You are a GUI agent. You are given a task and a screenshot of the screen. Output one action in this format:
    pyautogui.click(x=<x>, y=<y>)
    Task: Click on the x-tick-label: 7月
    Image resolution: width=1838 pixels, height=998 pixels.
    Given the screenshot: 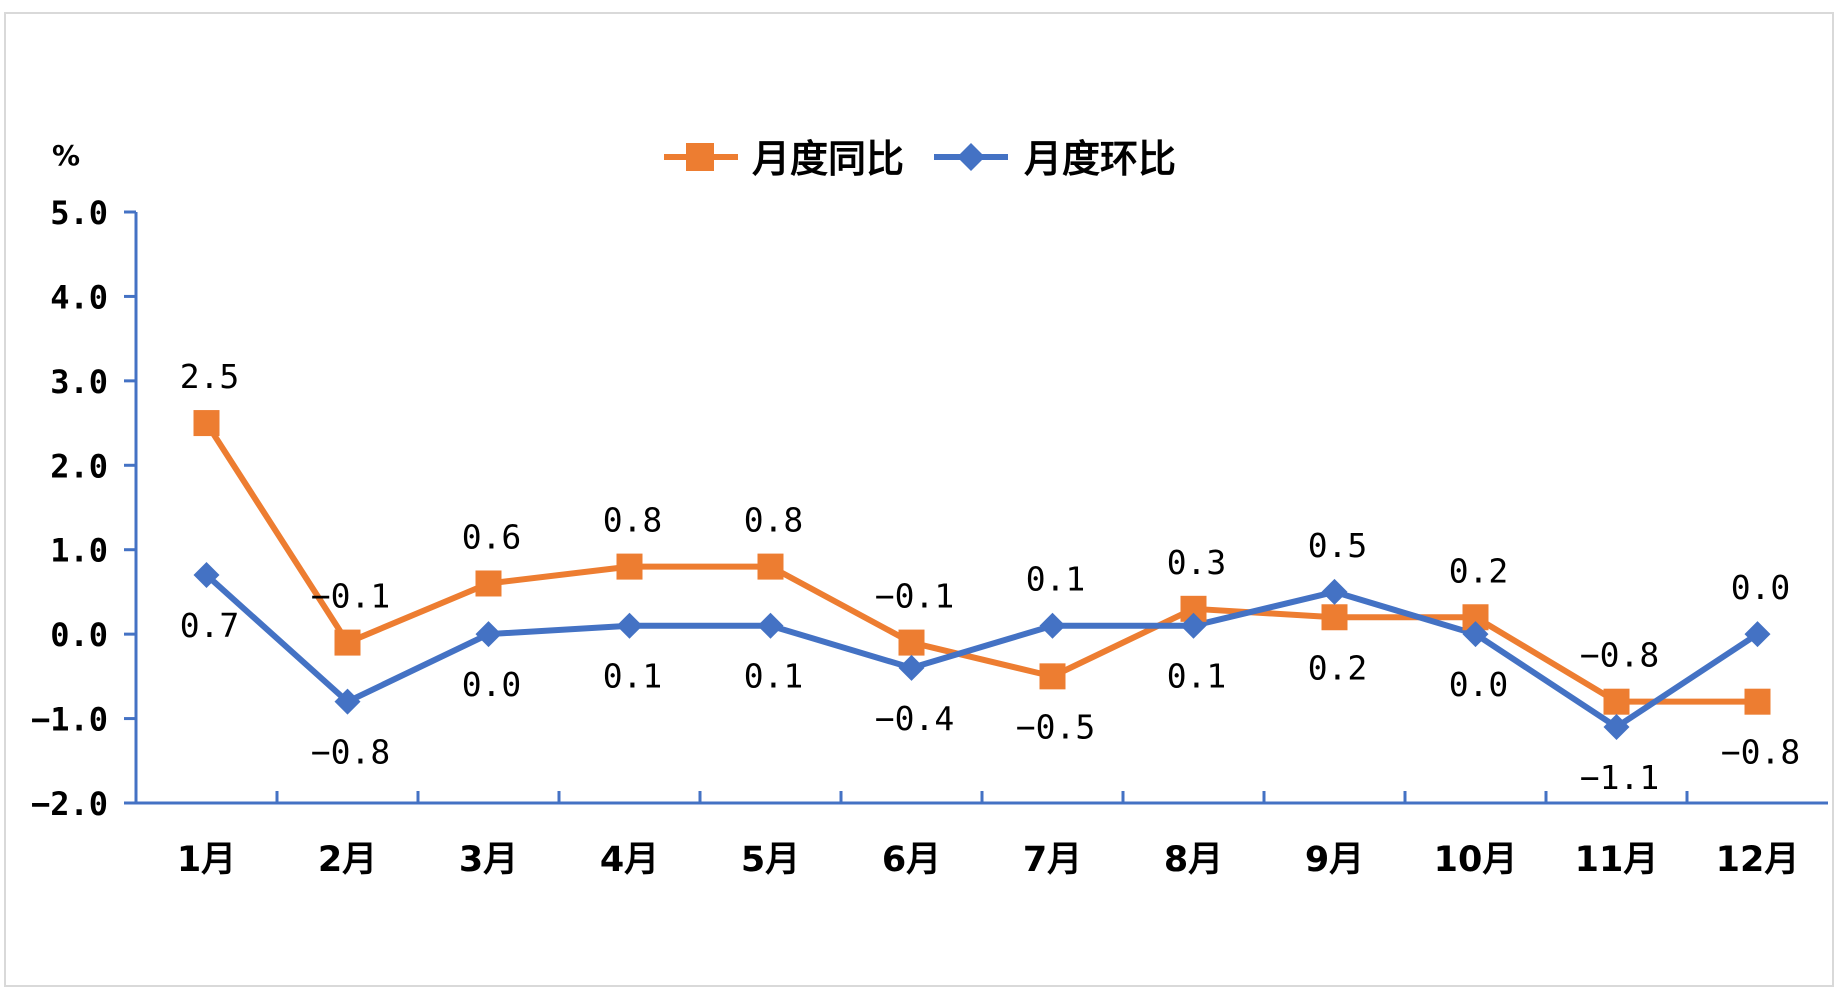 What is the action you would take?
    pyautogui.click(x=1052, y=860)
    